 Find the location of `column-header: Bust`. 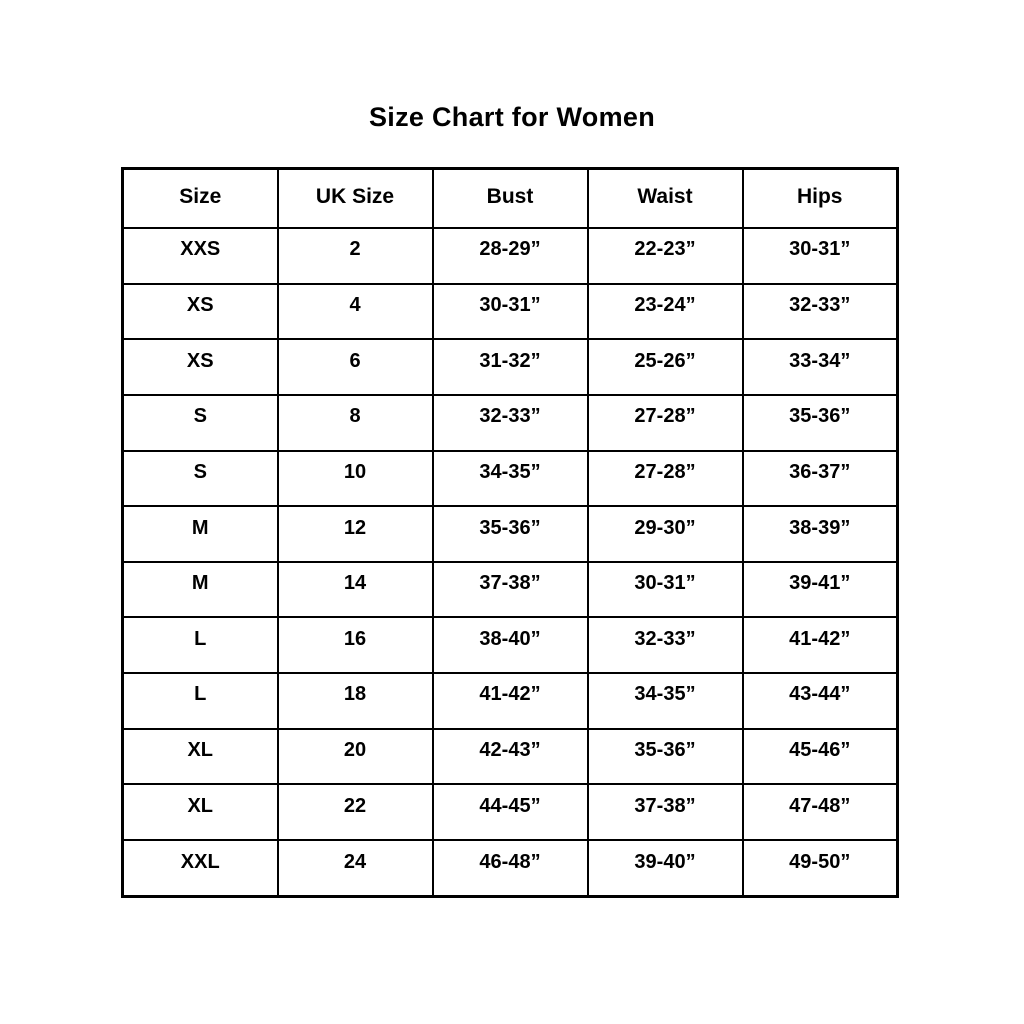

column-header: Bust is located at coordinates (510, 198).